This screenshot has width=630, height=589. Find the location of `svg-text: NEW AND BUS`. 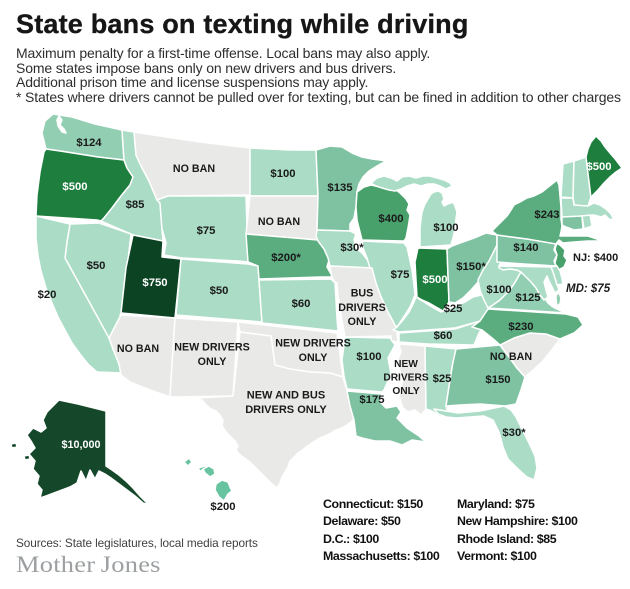

svg-text: NEW AND BUS is located at coordinates (286, 396).